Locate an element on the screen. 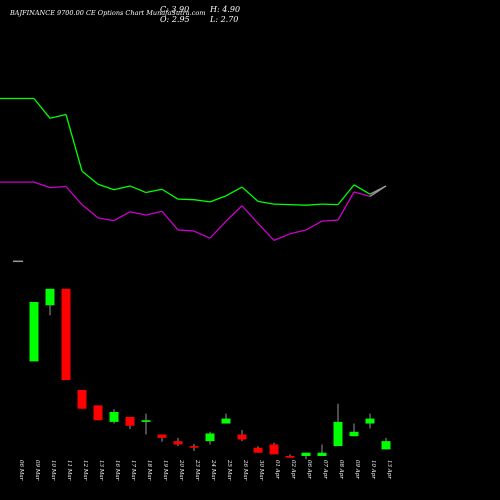  x-tick-label: 26 Mar is located at coordinates (245, 470).